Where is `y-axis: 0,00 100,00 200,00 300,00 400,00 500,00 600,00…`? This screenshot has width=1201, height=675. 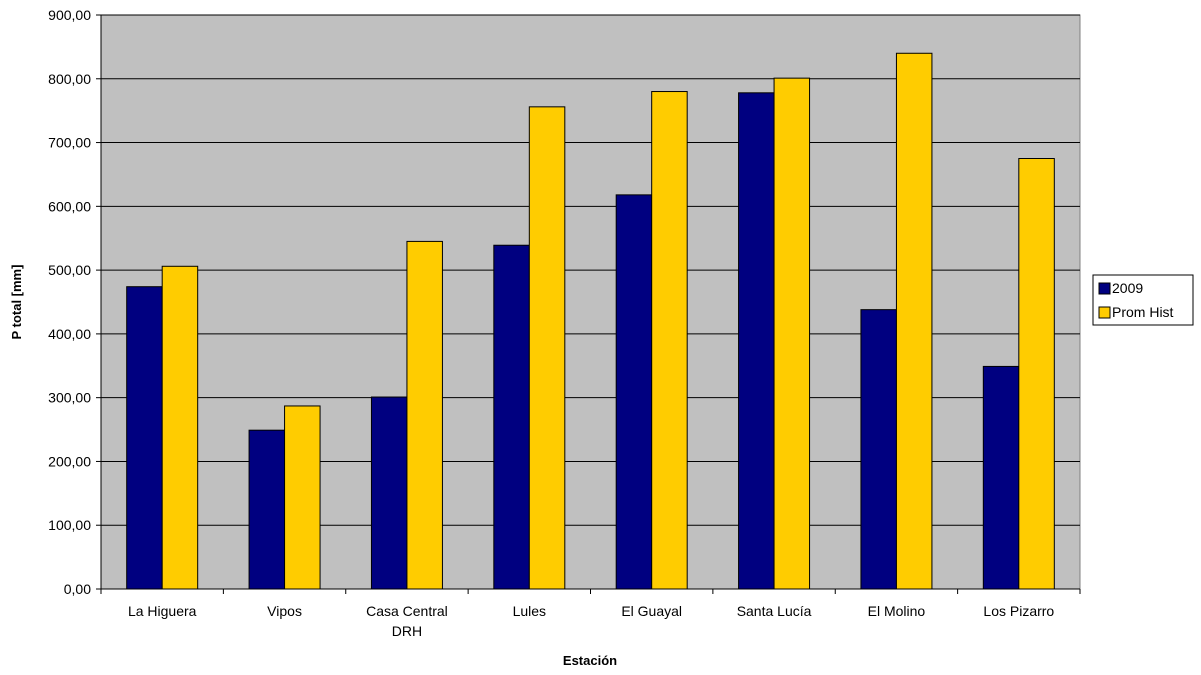
y-axis: 0,00 100,00 200,00 300,00 400,00 500,00 600,00… is located at coordinates (75, 302).